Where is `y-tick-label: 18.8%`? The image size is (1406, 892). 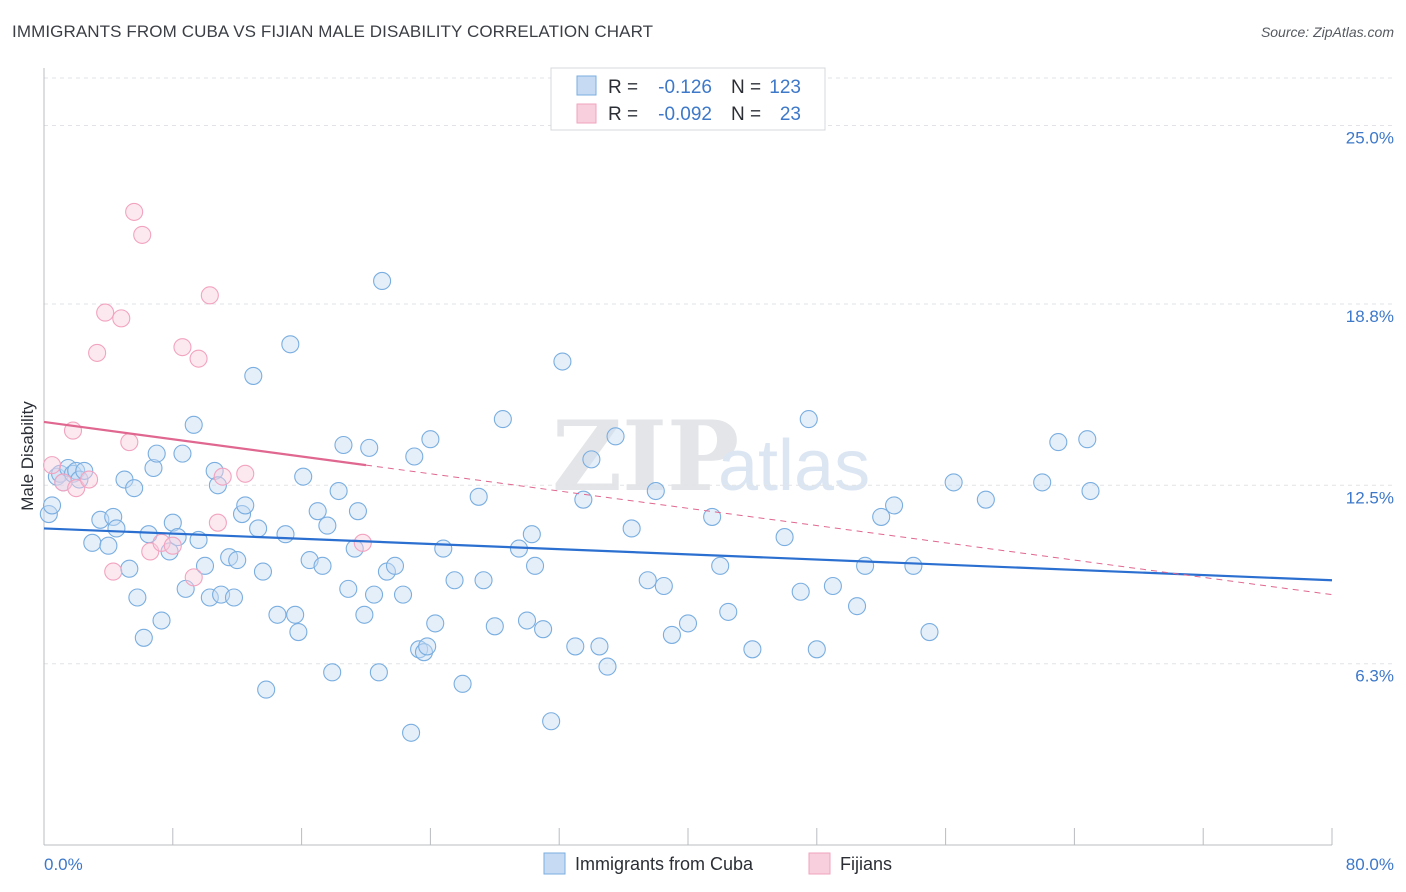 y-tick-label: 18.8% is located at coordinates (1370, 316).